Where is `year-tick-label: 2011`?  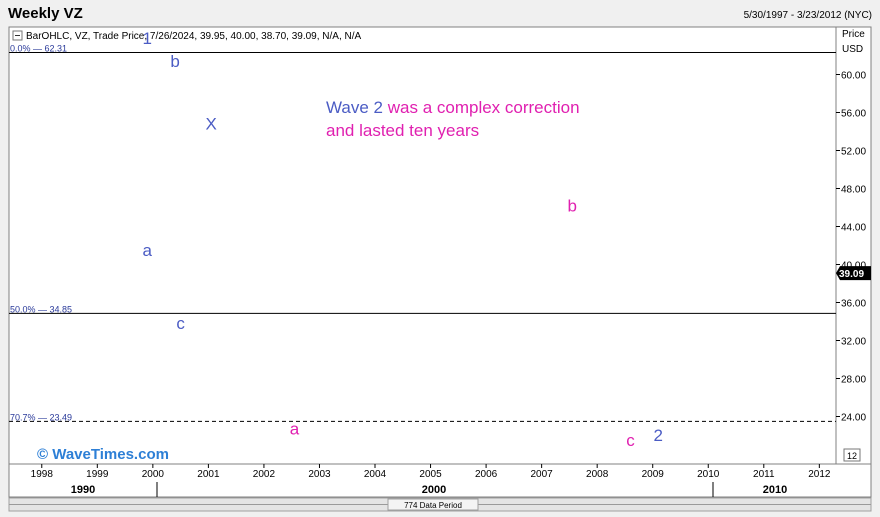
year-tick-label: 2011 is located at coordinates (764, 474).